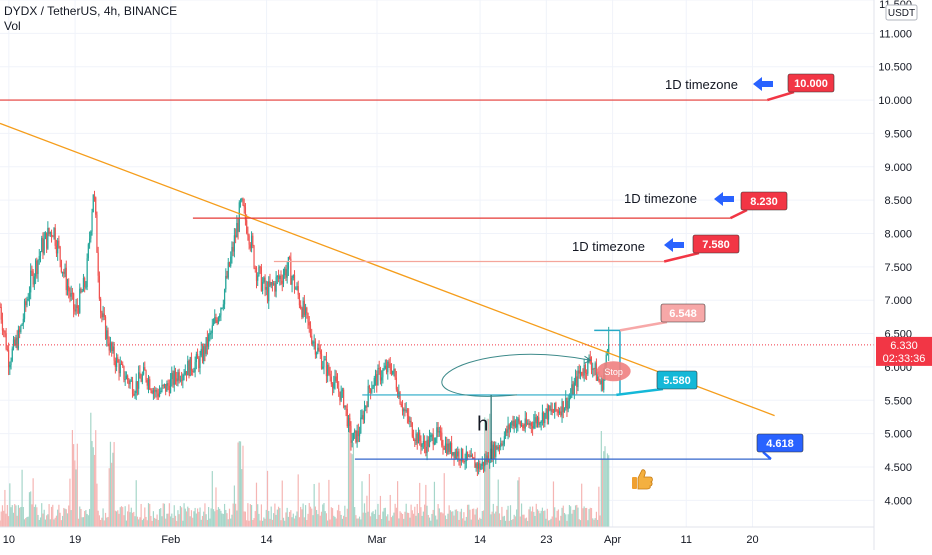 Image resolution: width=932 pixels, height=555 pixels. What do you see at coordinates (437, 536) in the screenshot?
I see `x-axis: 10 19 Feb 14 Mar 14 23 Apr 11 20` at bounding box center [437, 536].